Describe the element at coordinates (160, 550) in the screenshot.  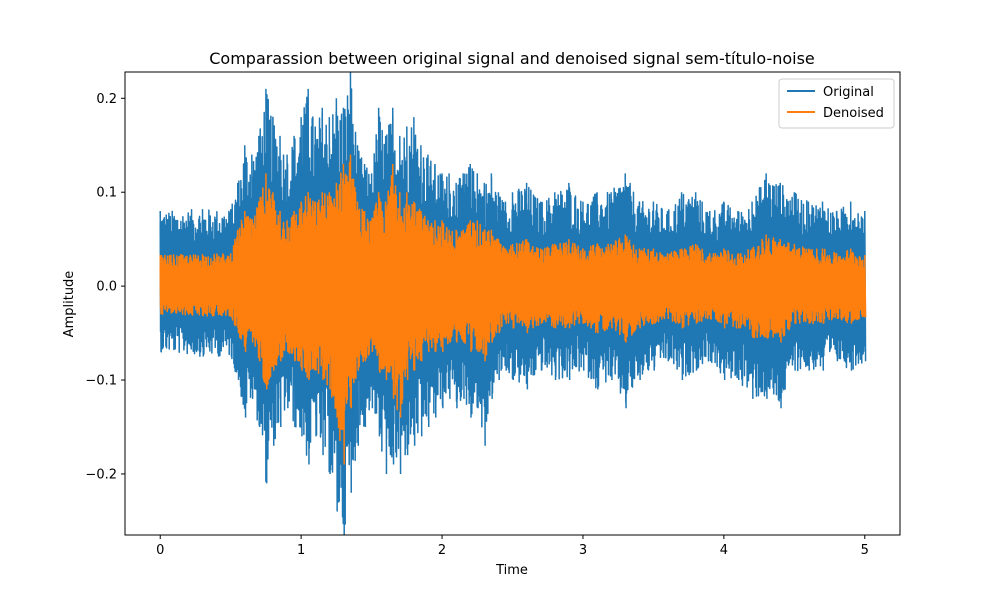
I see `x-tick-label: 0` at that location.